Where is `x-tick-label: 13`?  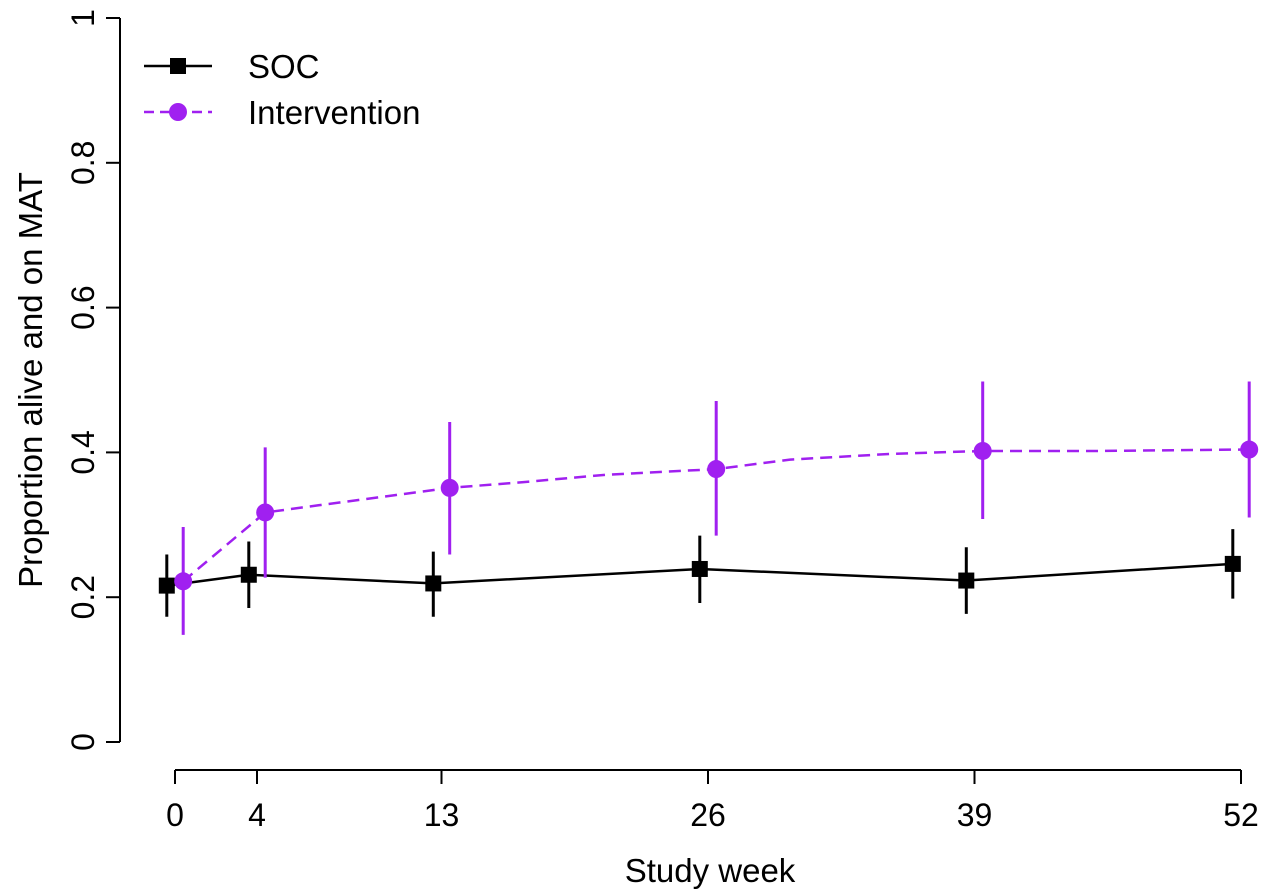 x-tick-label: 13 is located at coordinates (442, 815).